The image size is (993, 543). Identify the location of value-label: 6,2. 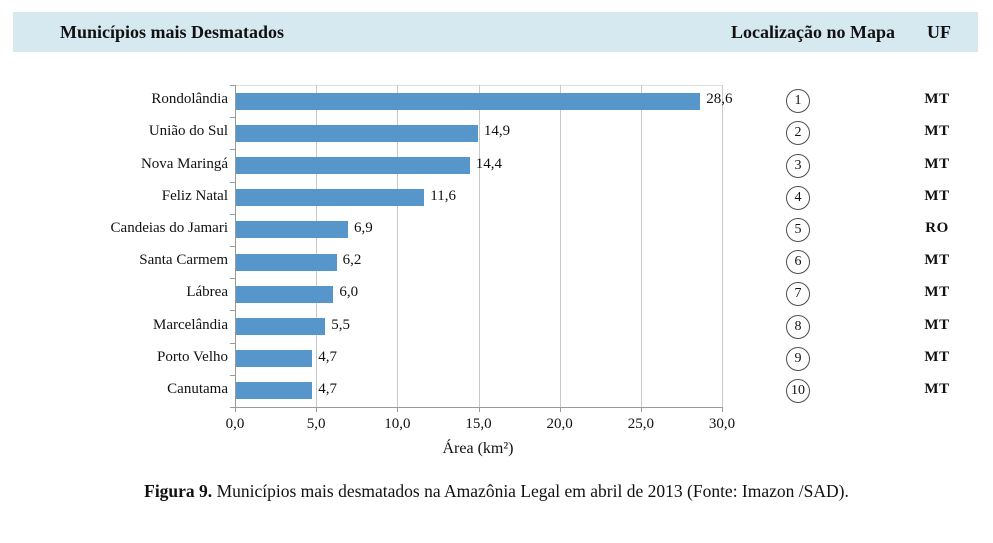
(352, 260).